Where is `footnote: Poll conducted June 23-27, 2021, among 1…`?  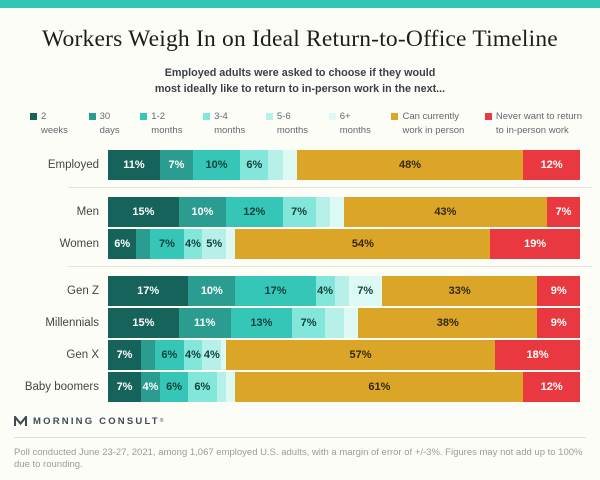 footnote: Poll conducted June 23-27, 2021, among 1… is located at coordinates (298, 458).